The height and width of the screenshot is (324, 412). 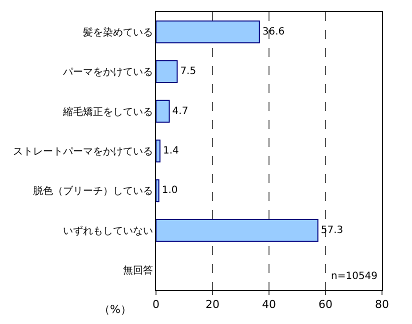 What do you see at coordinates (170, 190) in the screenshot?
I see `data-label: 1.0` at bounding box center [170, 190].